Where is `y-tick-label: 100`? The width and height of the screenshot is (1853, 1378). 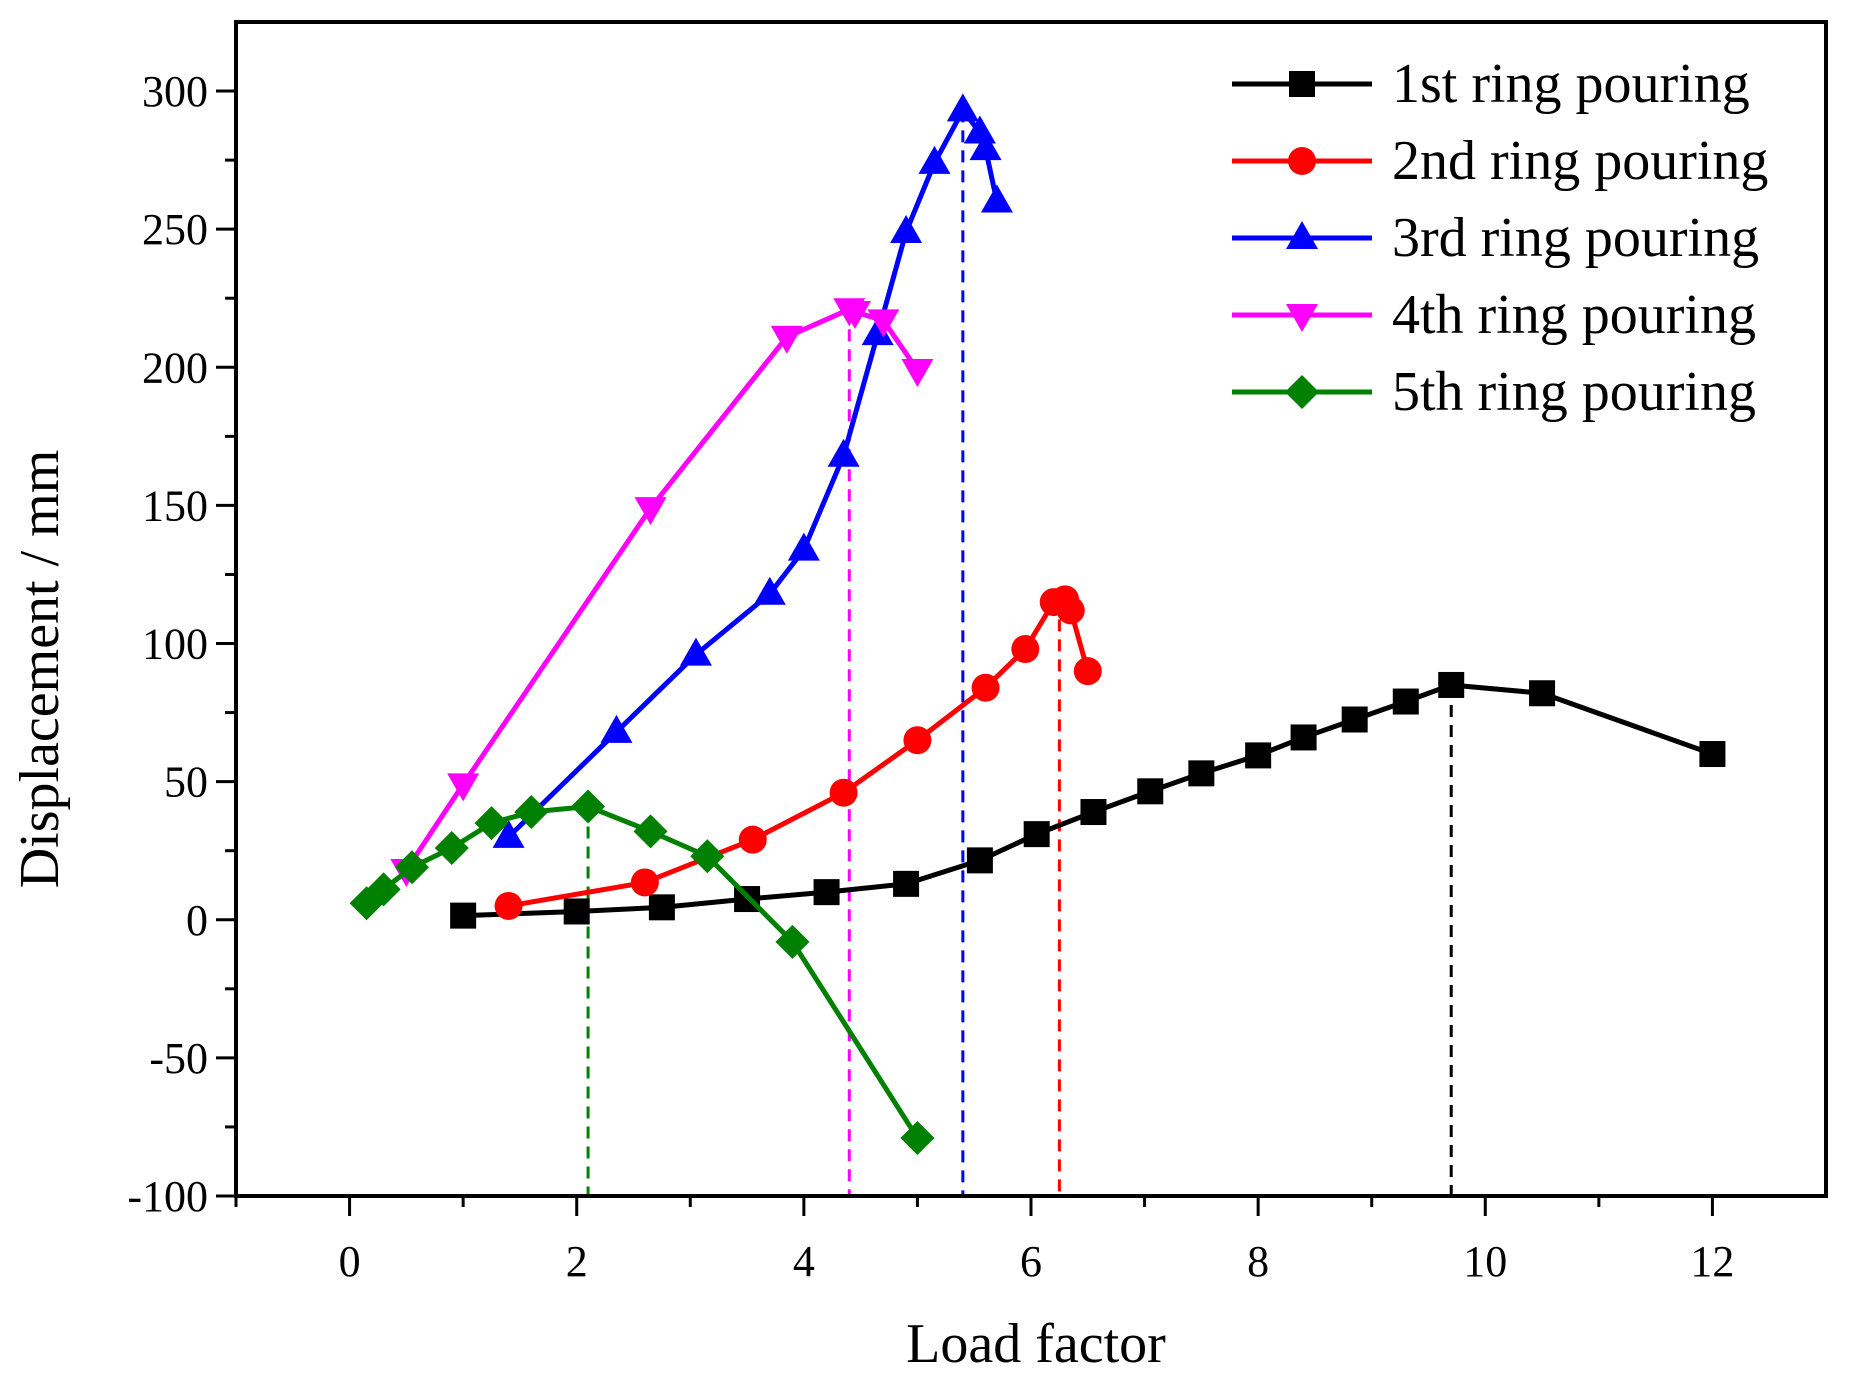
y-tick-label: 100 is located at coordinates (175, 644).